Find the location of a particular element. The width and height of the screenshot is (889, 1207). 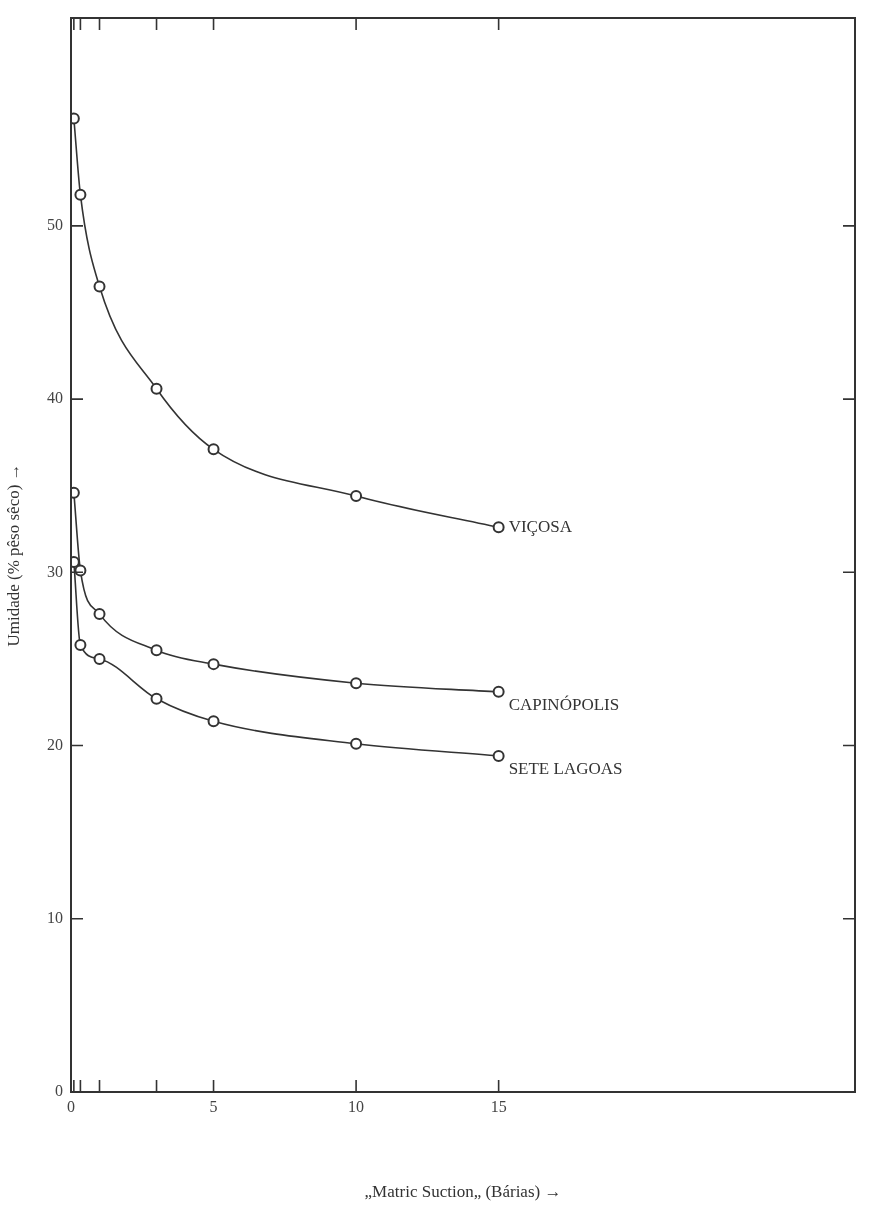

x-tick-label: 0 is located at coordinates (71, 1106).